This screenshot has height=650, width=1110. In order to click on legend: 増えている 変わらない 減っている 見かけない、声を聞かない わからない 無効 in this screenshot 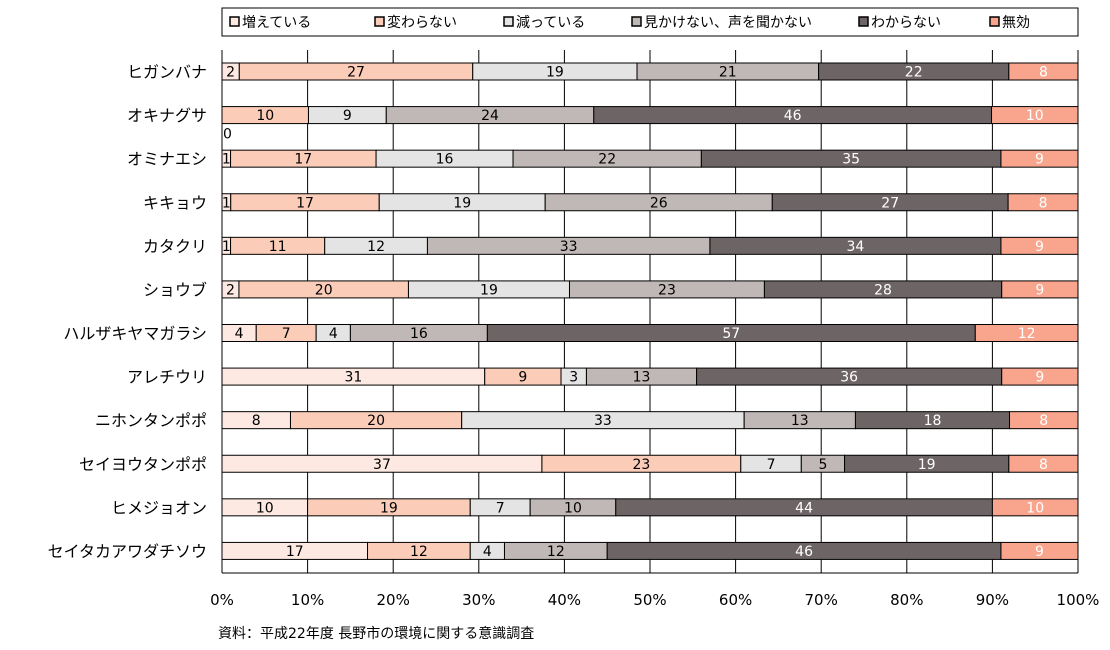, I will do `click(650, 22)`.